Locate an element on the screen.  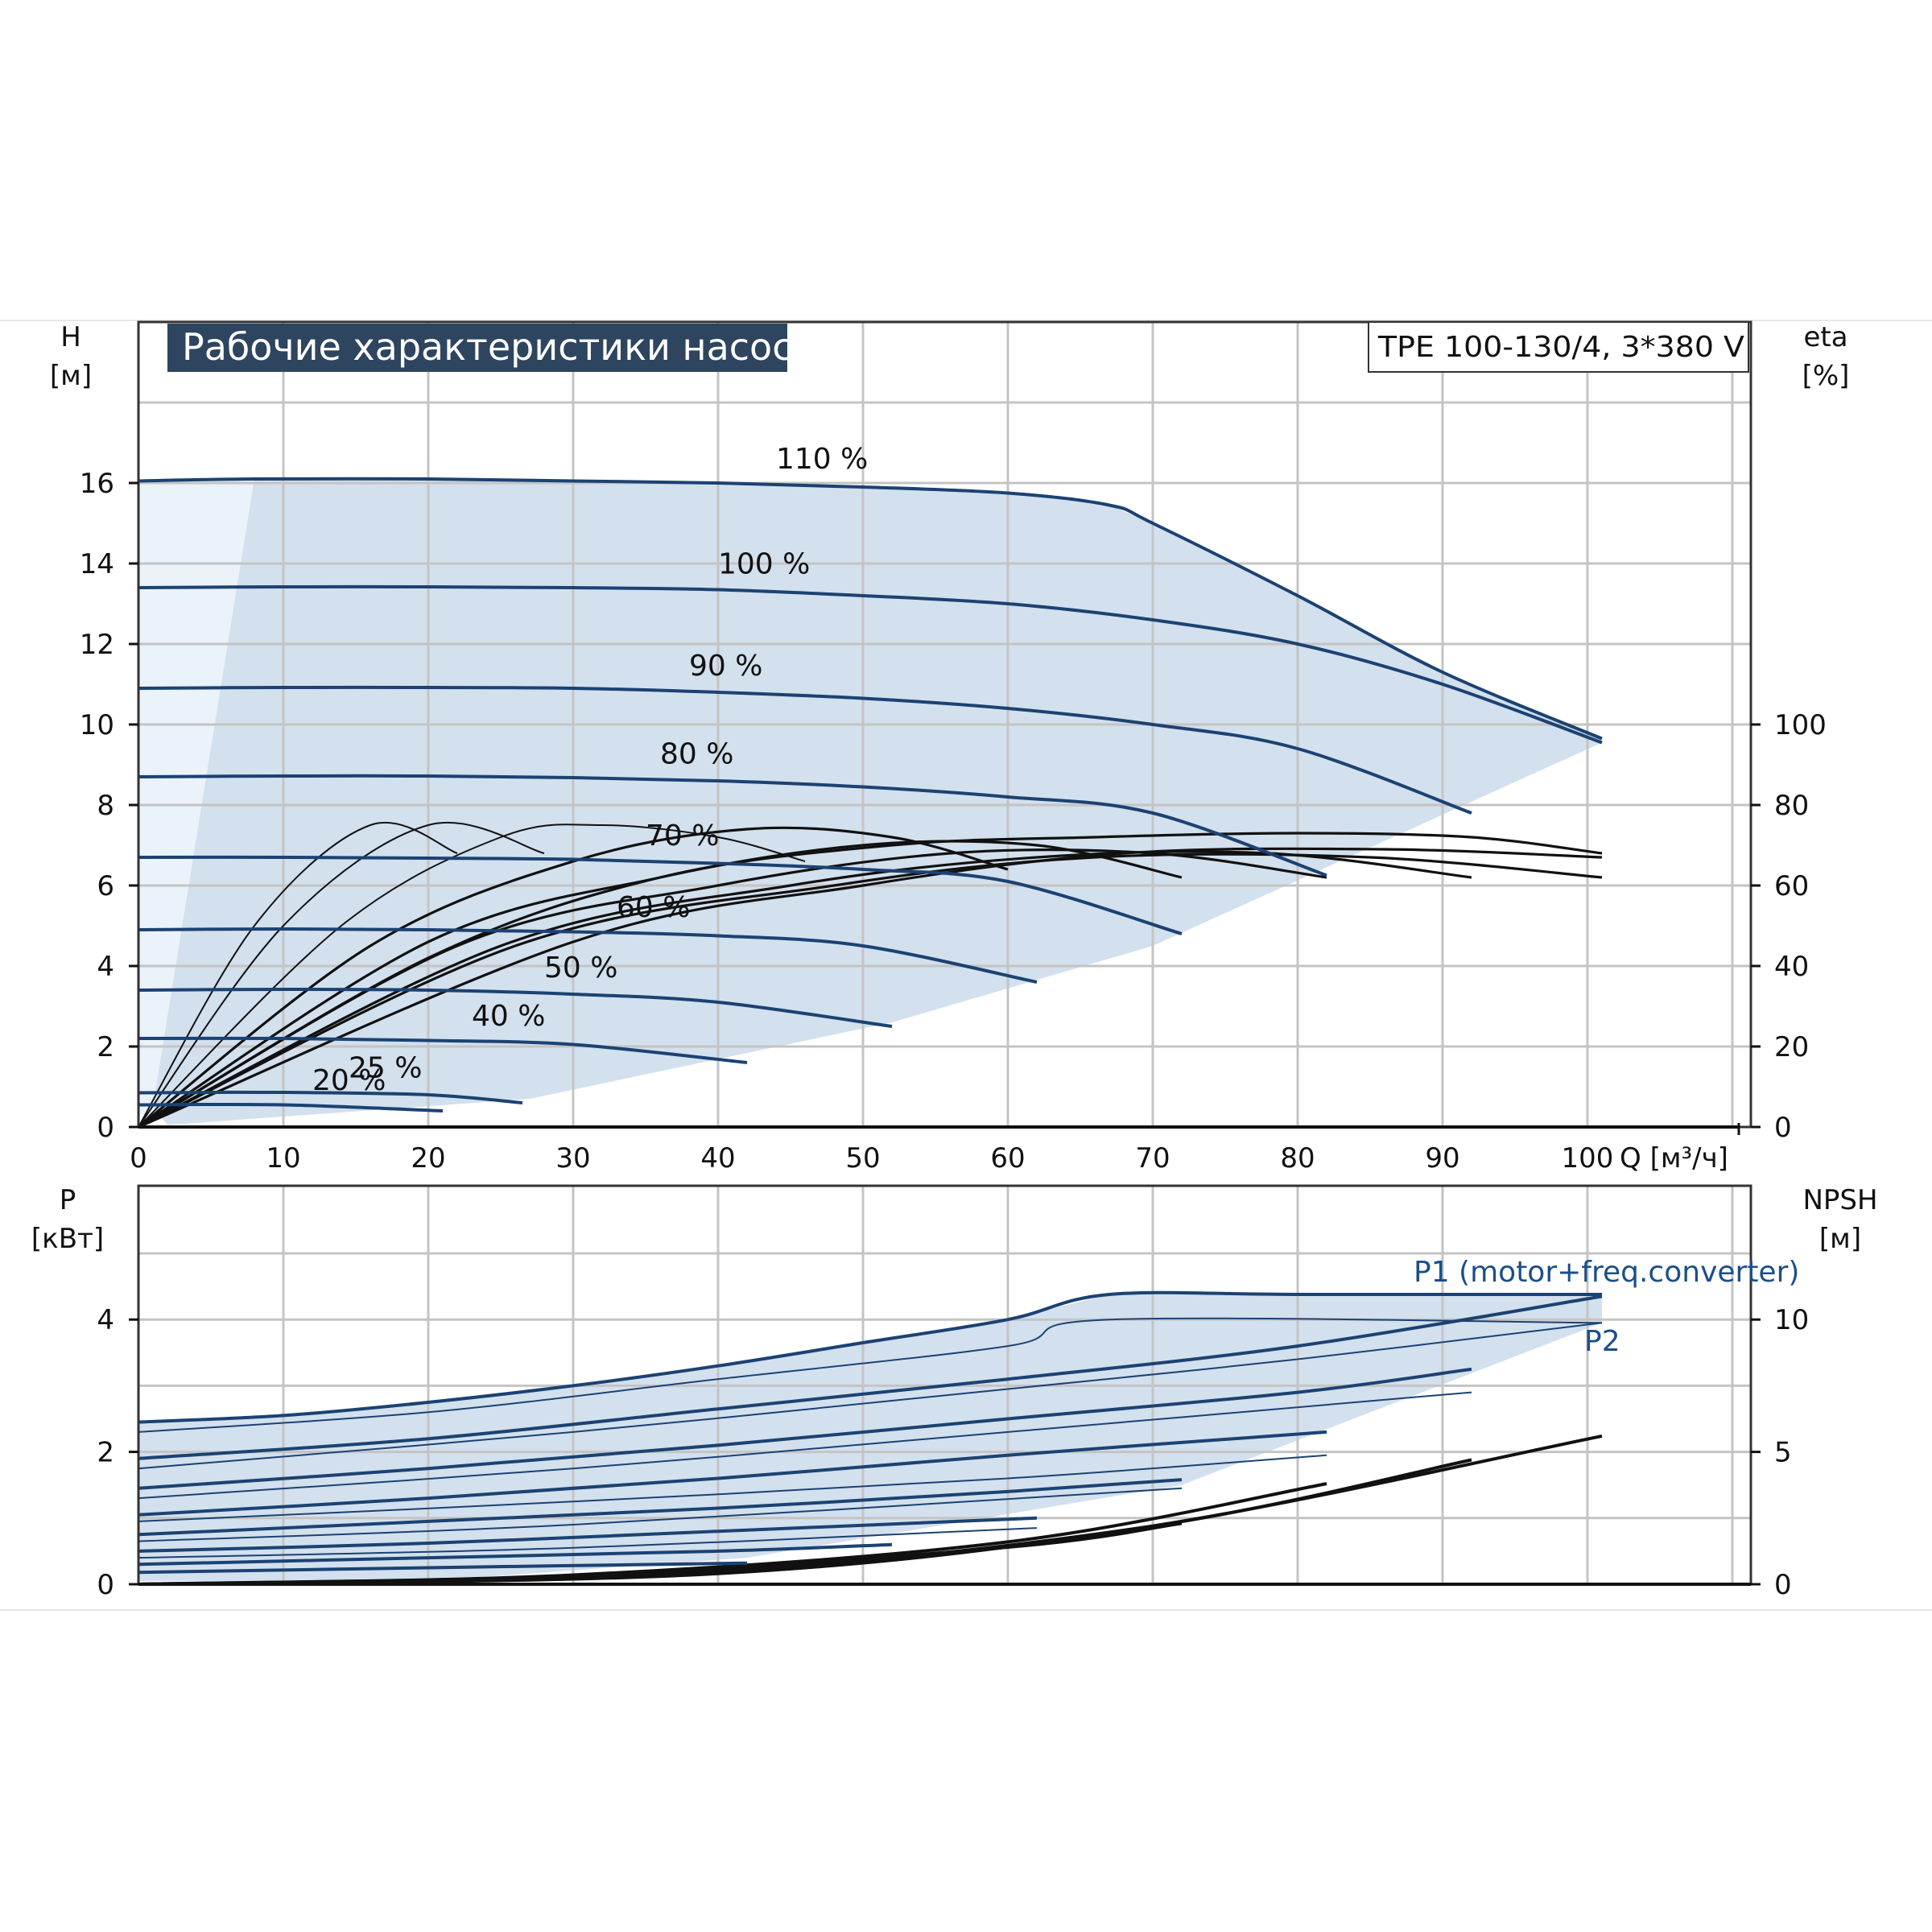
y-left-tick-label: 6 is located at coordinates (106, 886).